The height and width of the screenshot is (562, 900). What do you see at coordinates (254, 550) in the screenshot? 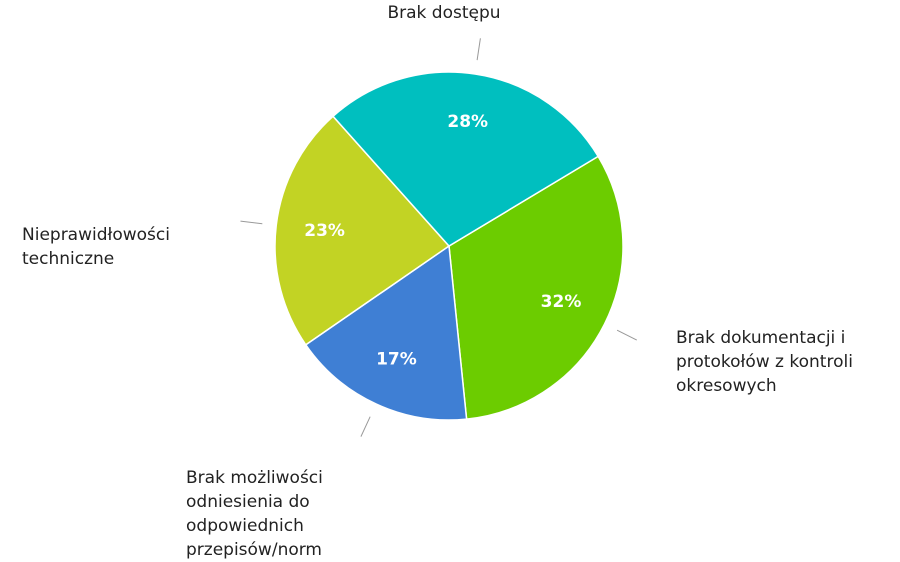
I see `category-label: przepisów/norm` at bounding box center [254, 550].